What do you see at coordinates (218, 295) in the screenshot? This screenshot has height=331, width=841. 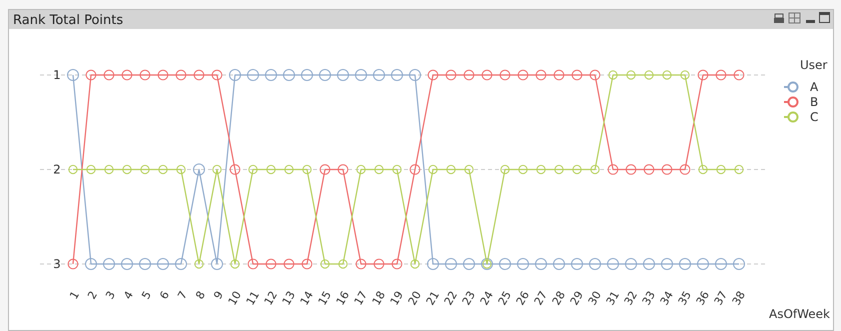 I see `x-tick-label: 9` at bounding box center [218, 295].